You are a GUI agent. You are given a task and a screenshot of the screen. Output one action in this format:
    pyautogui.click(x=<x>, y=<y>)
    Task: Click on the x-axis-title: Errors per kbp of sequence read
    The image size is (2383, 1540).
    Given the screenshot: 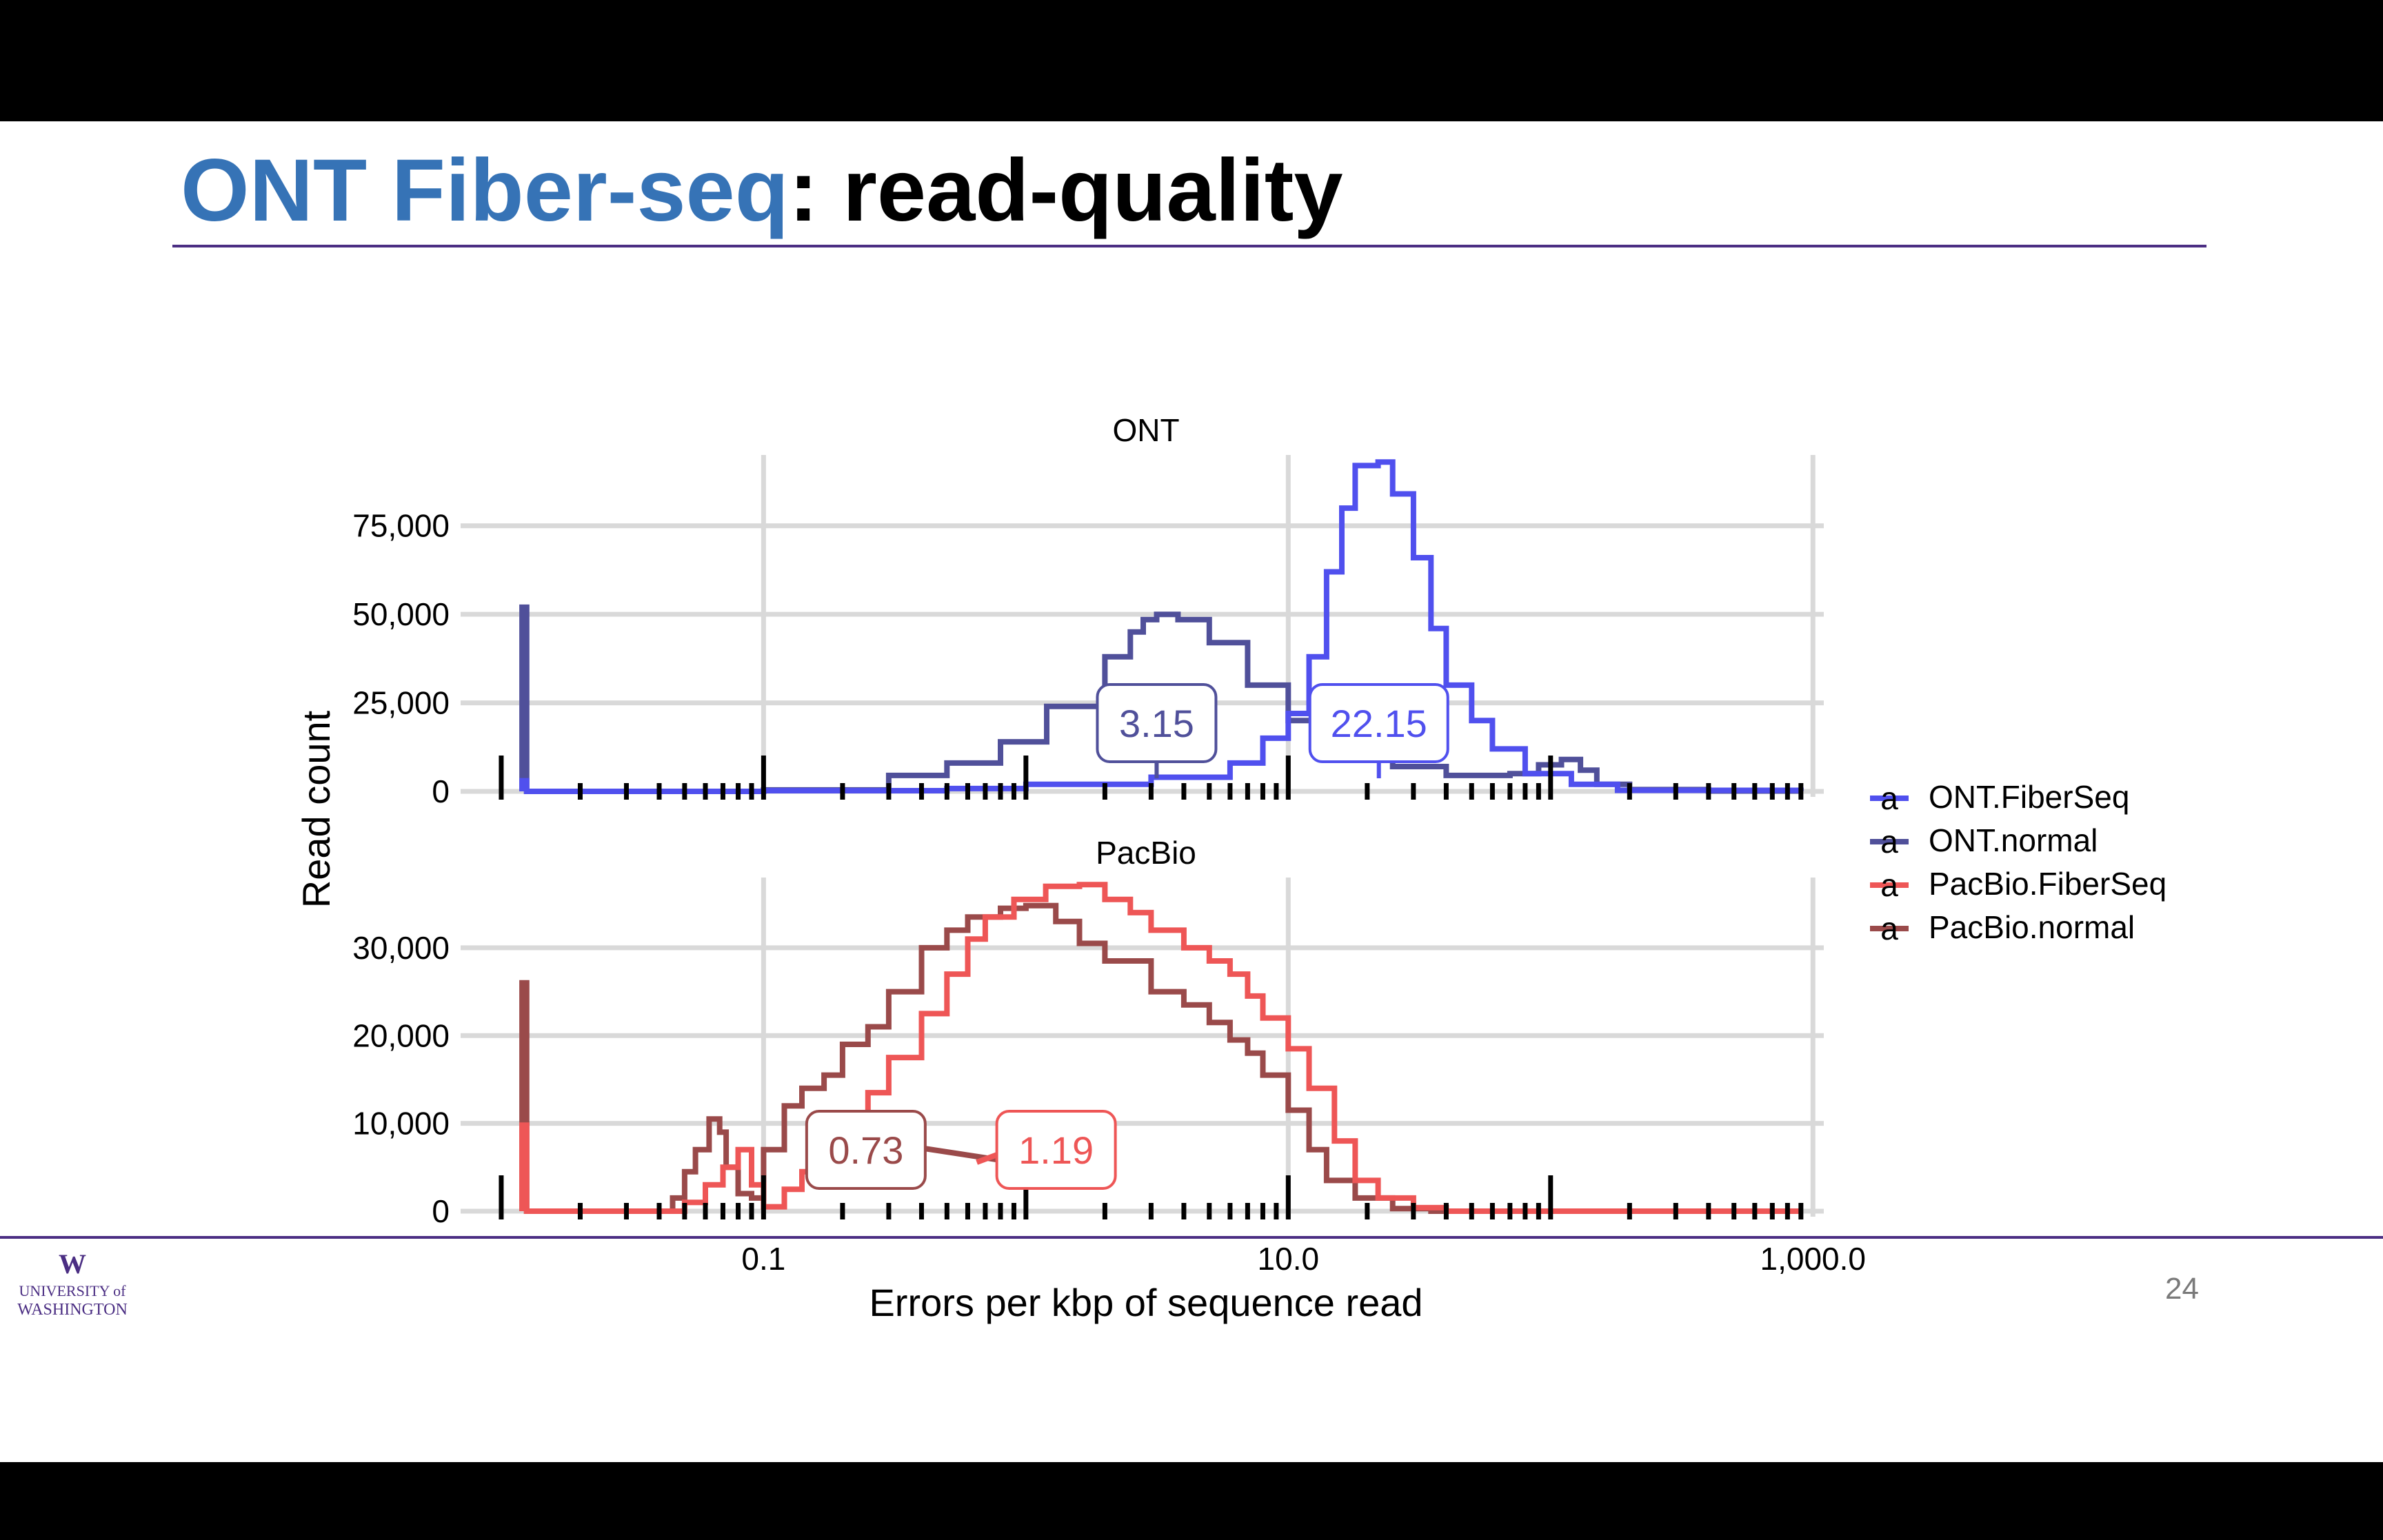 What is the action you would take?
    pyautogui.click(x=1145, y=1303)
    